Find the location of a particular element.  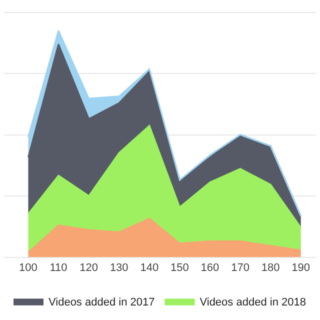

x-tick-label: 160 is located at coordinates (210, 268).